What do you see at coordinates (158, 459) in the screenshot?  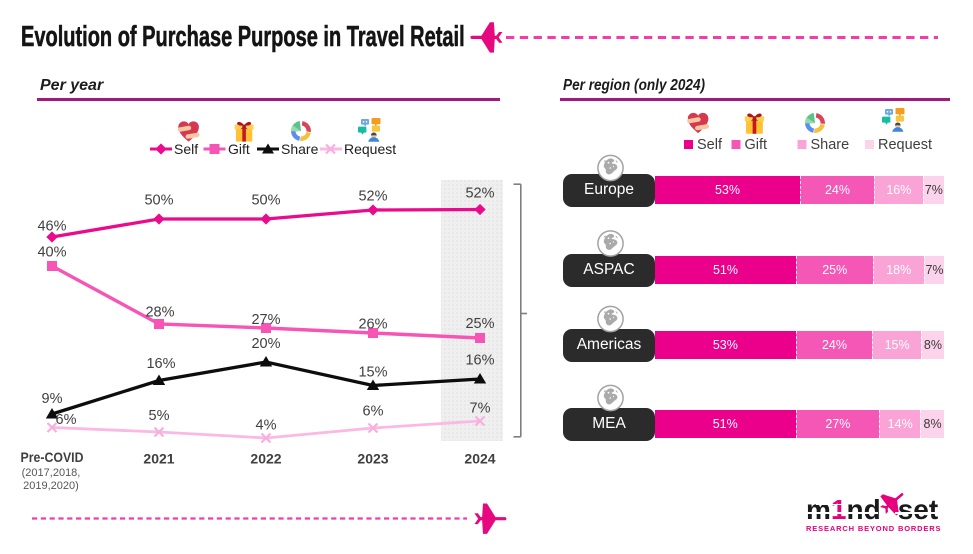 I see `svg-text: 2021` at bounding box center [158, 459].